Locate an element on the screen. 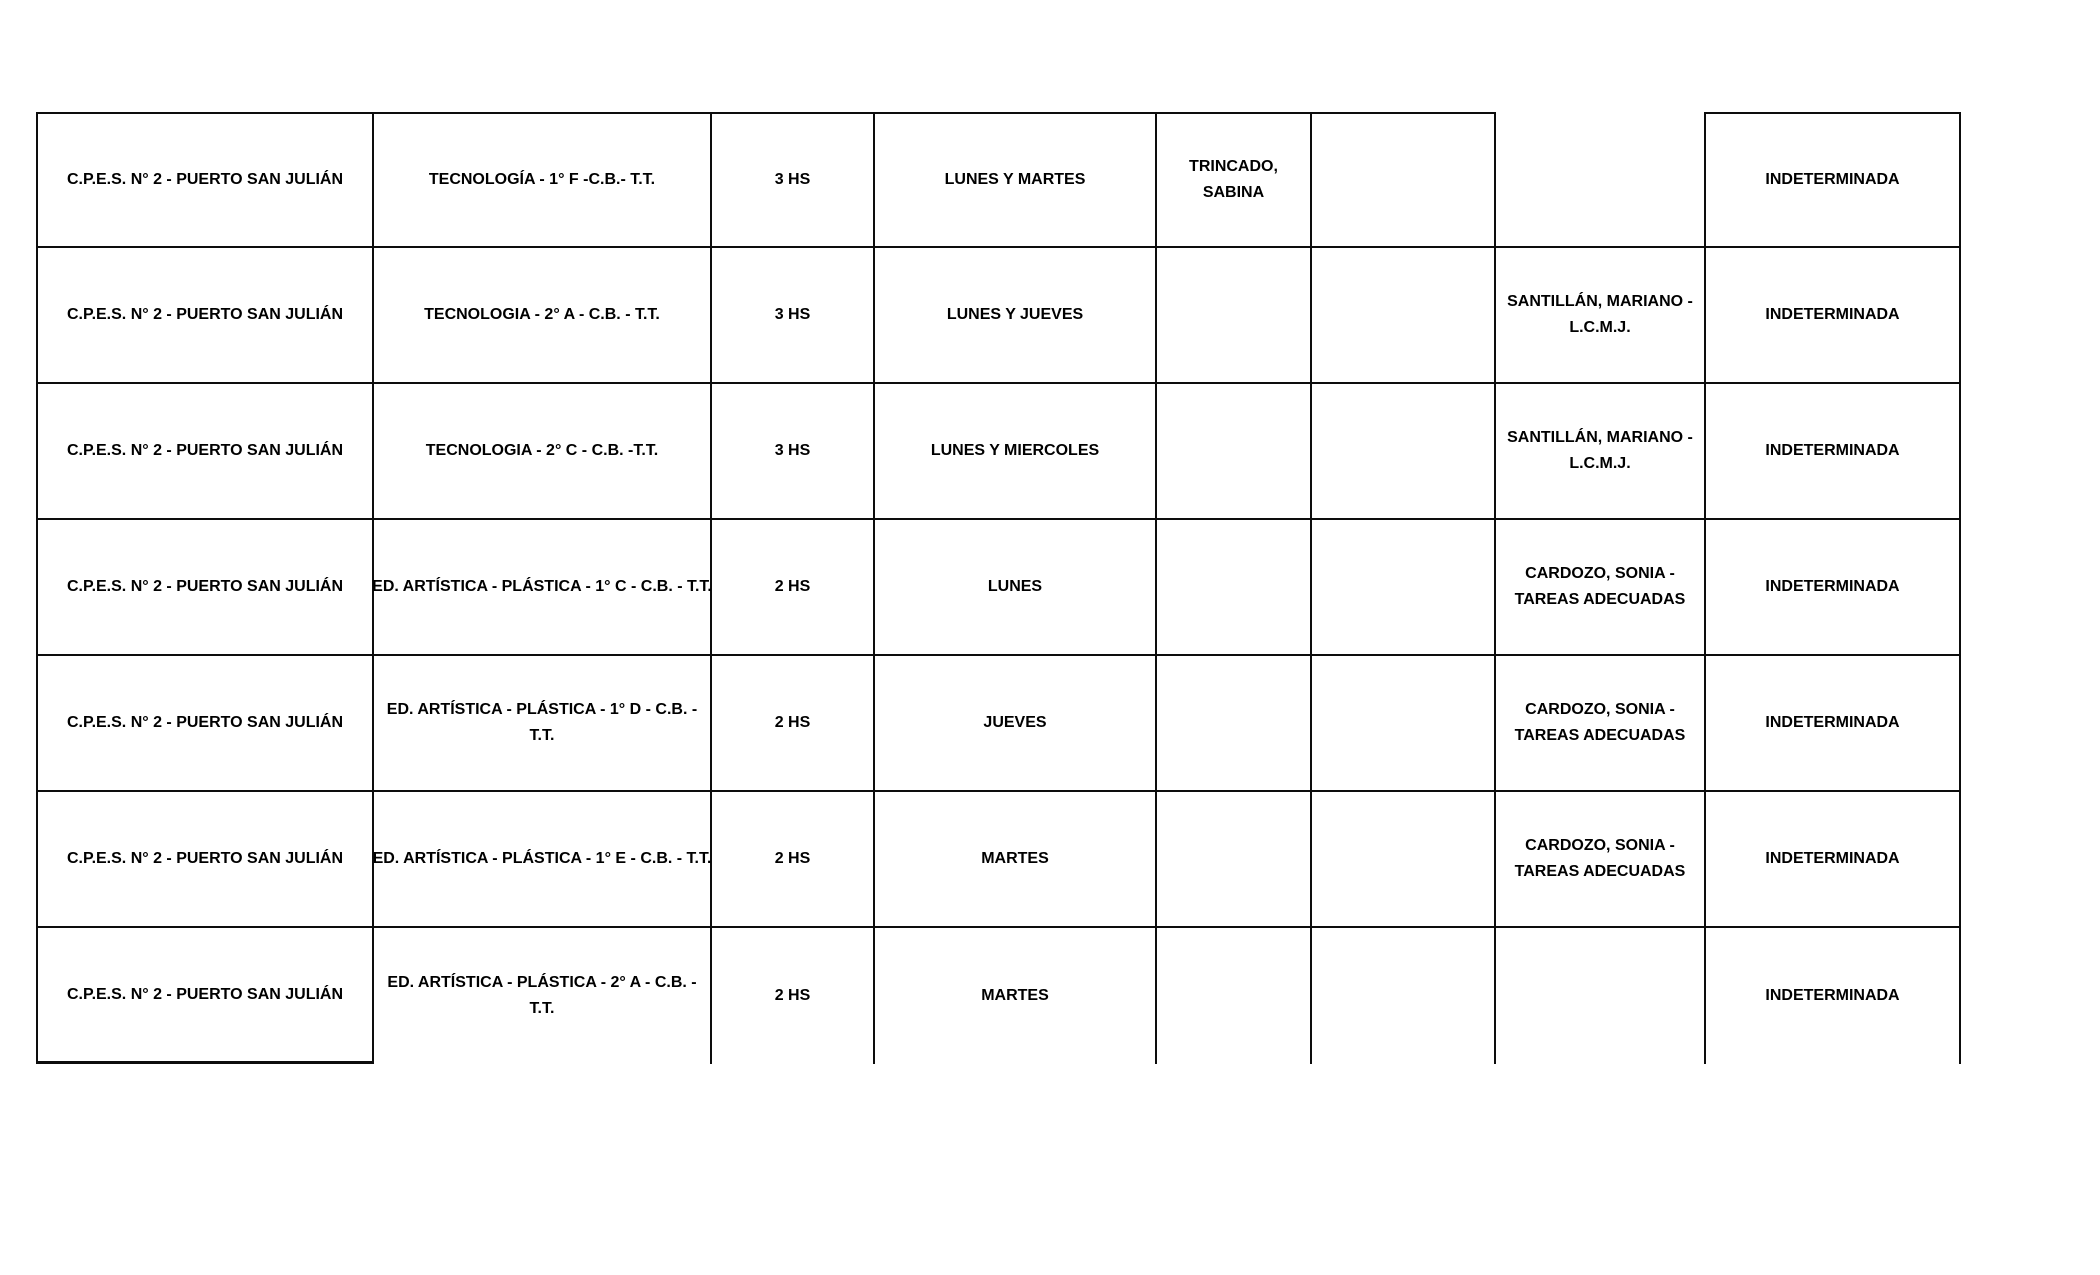 The image size is (2100, 1275). cell-text-subject: TECNOLOGIA - 2° A - C.B. - T.T. is located at coordinates (542, 314).